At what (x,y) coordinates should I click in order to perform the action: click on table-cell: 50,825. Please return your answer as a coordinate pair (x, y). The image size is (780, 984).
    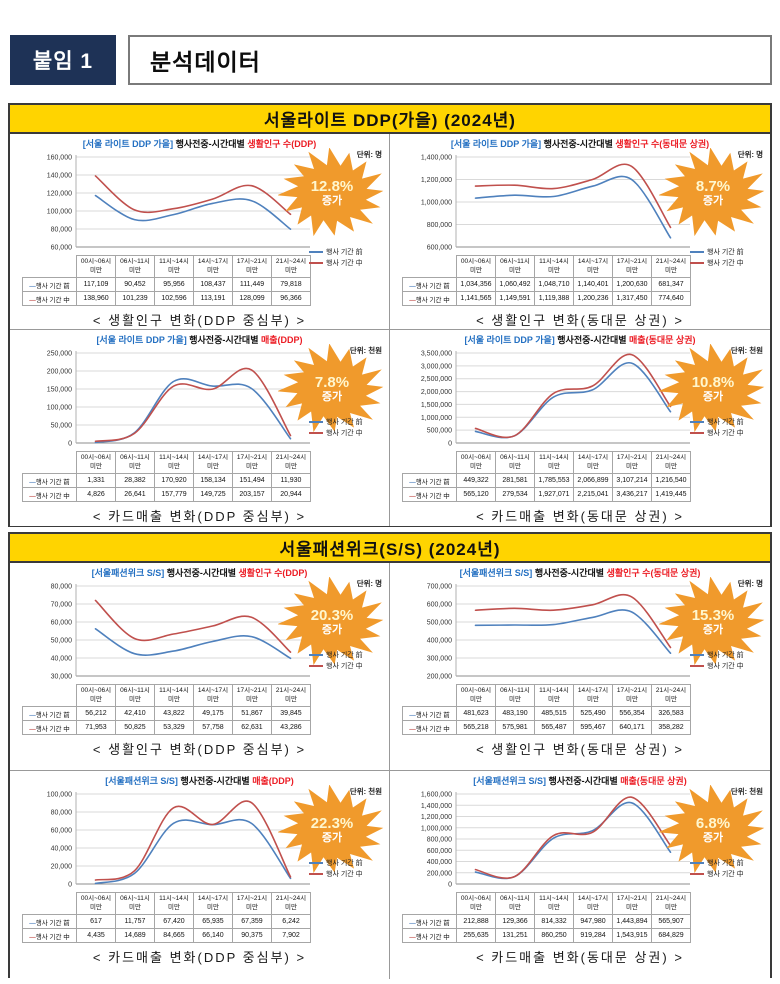
    Looking at the image, I should click on (135, 727).